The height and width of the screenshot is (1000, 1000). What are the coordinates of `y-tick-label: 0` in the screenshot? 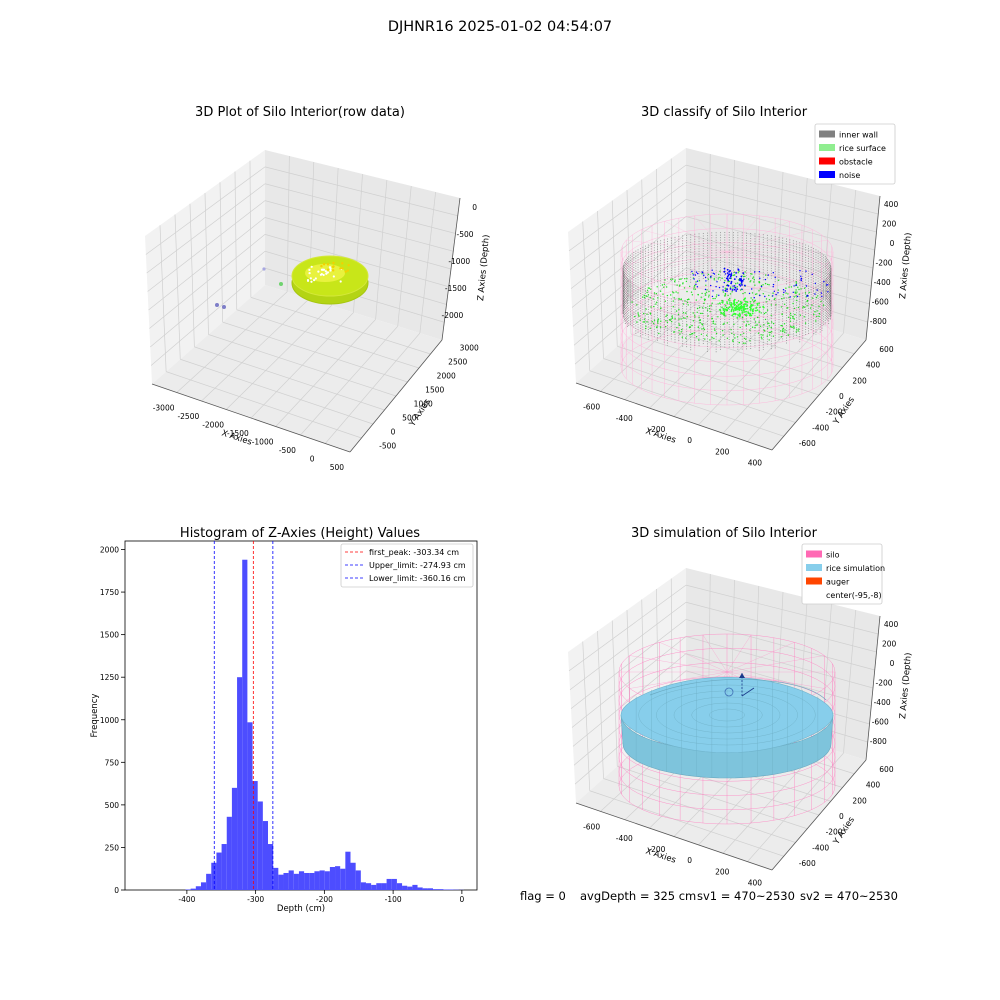 It's located at (841, 816).